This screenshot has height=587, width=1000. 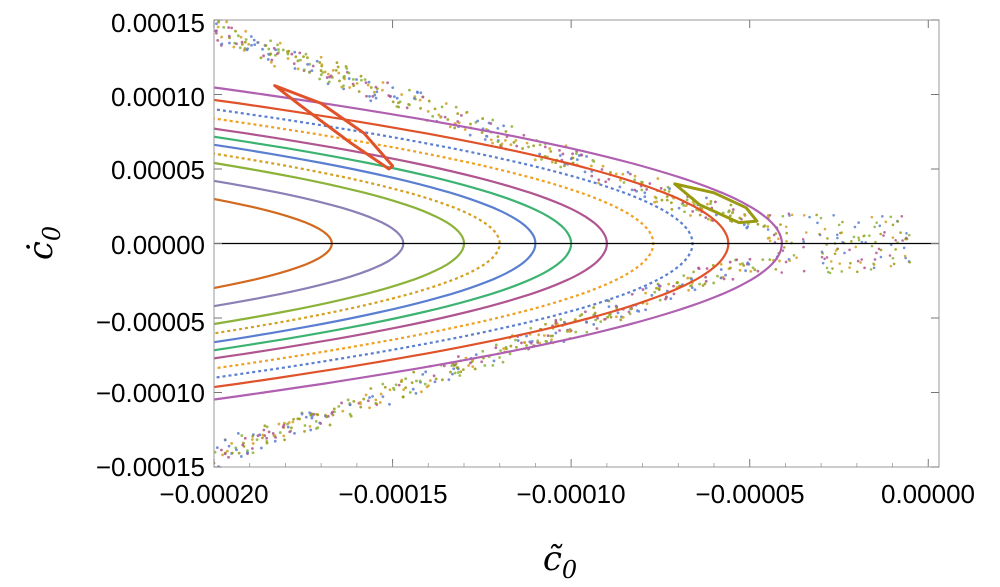 What do you see at coordinates (158, 170) in the screenshot?
I see `y-tick-label: 0.00005` at bounding box center [158, 170].